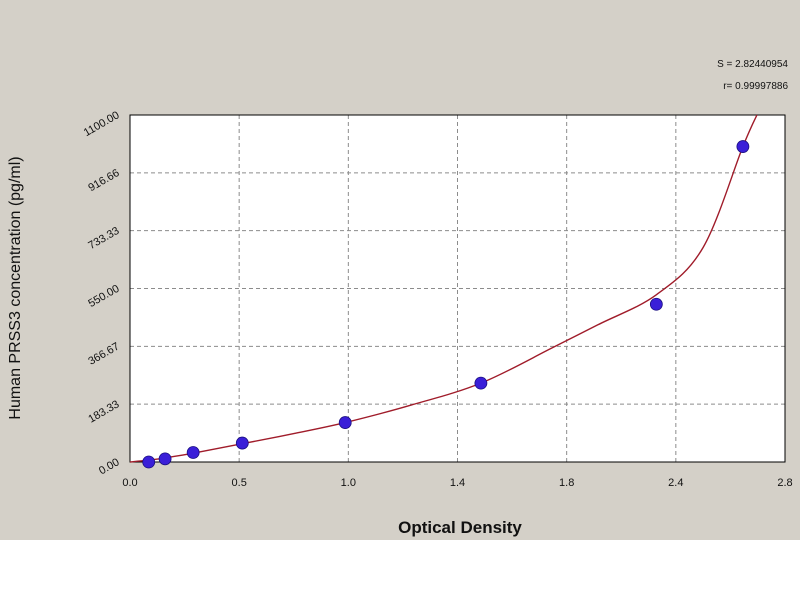 This screenshot has width=800, height=605. Describe the element at coordinates (675, 483) in the screenshot. I see `x-tick-label: 2.4` at that location.